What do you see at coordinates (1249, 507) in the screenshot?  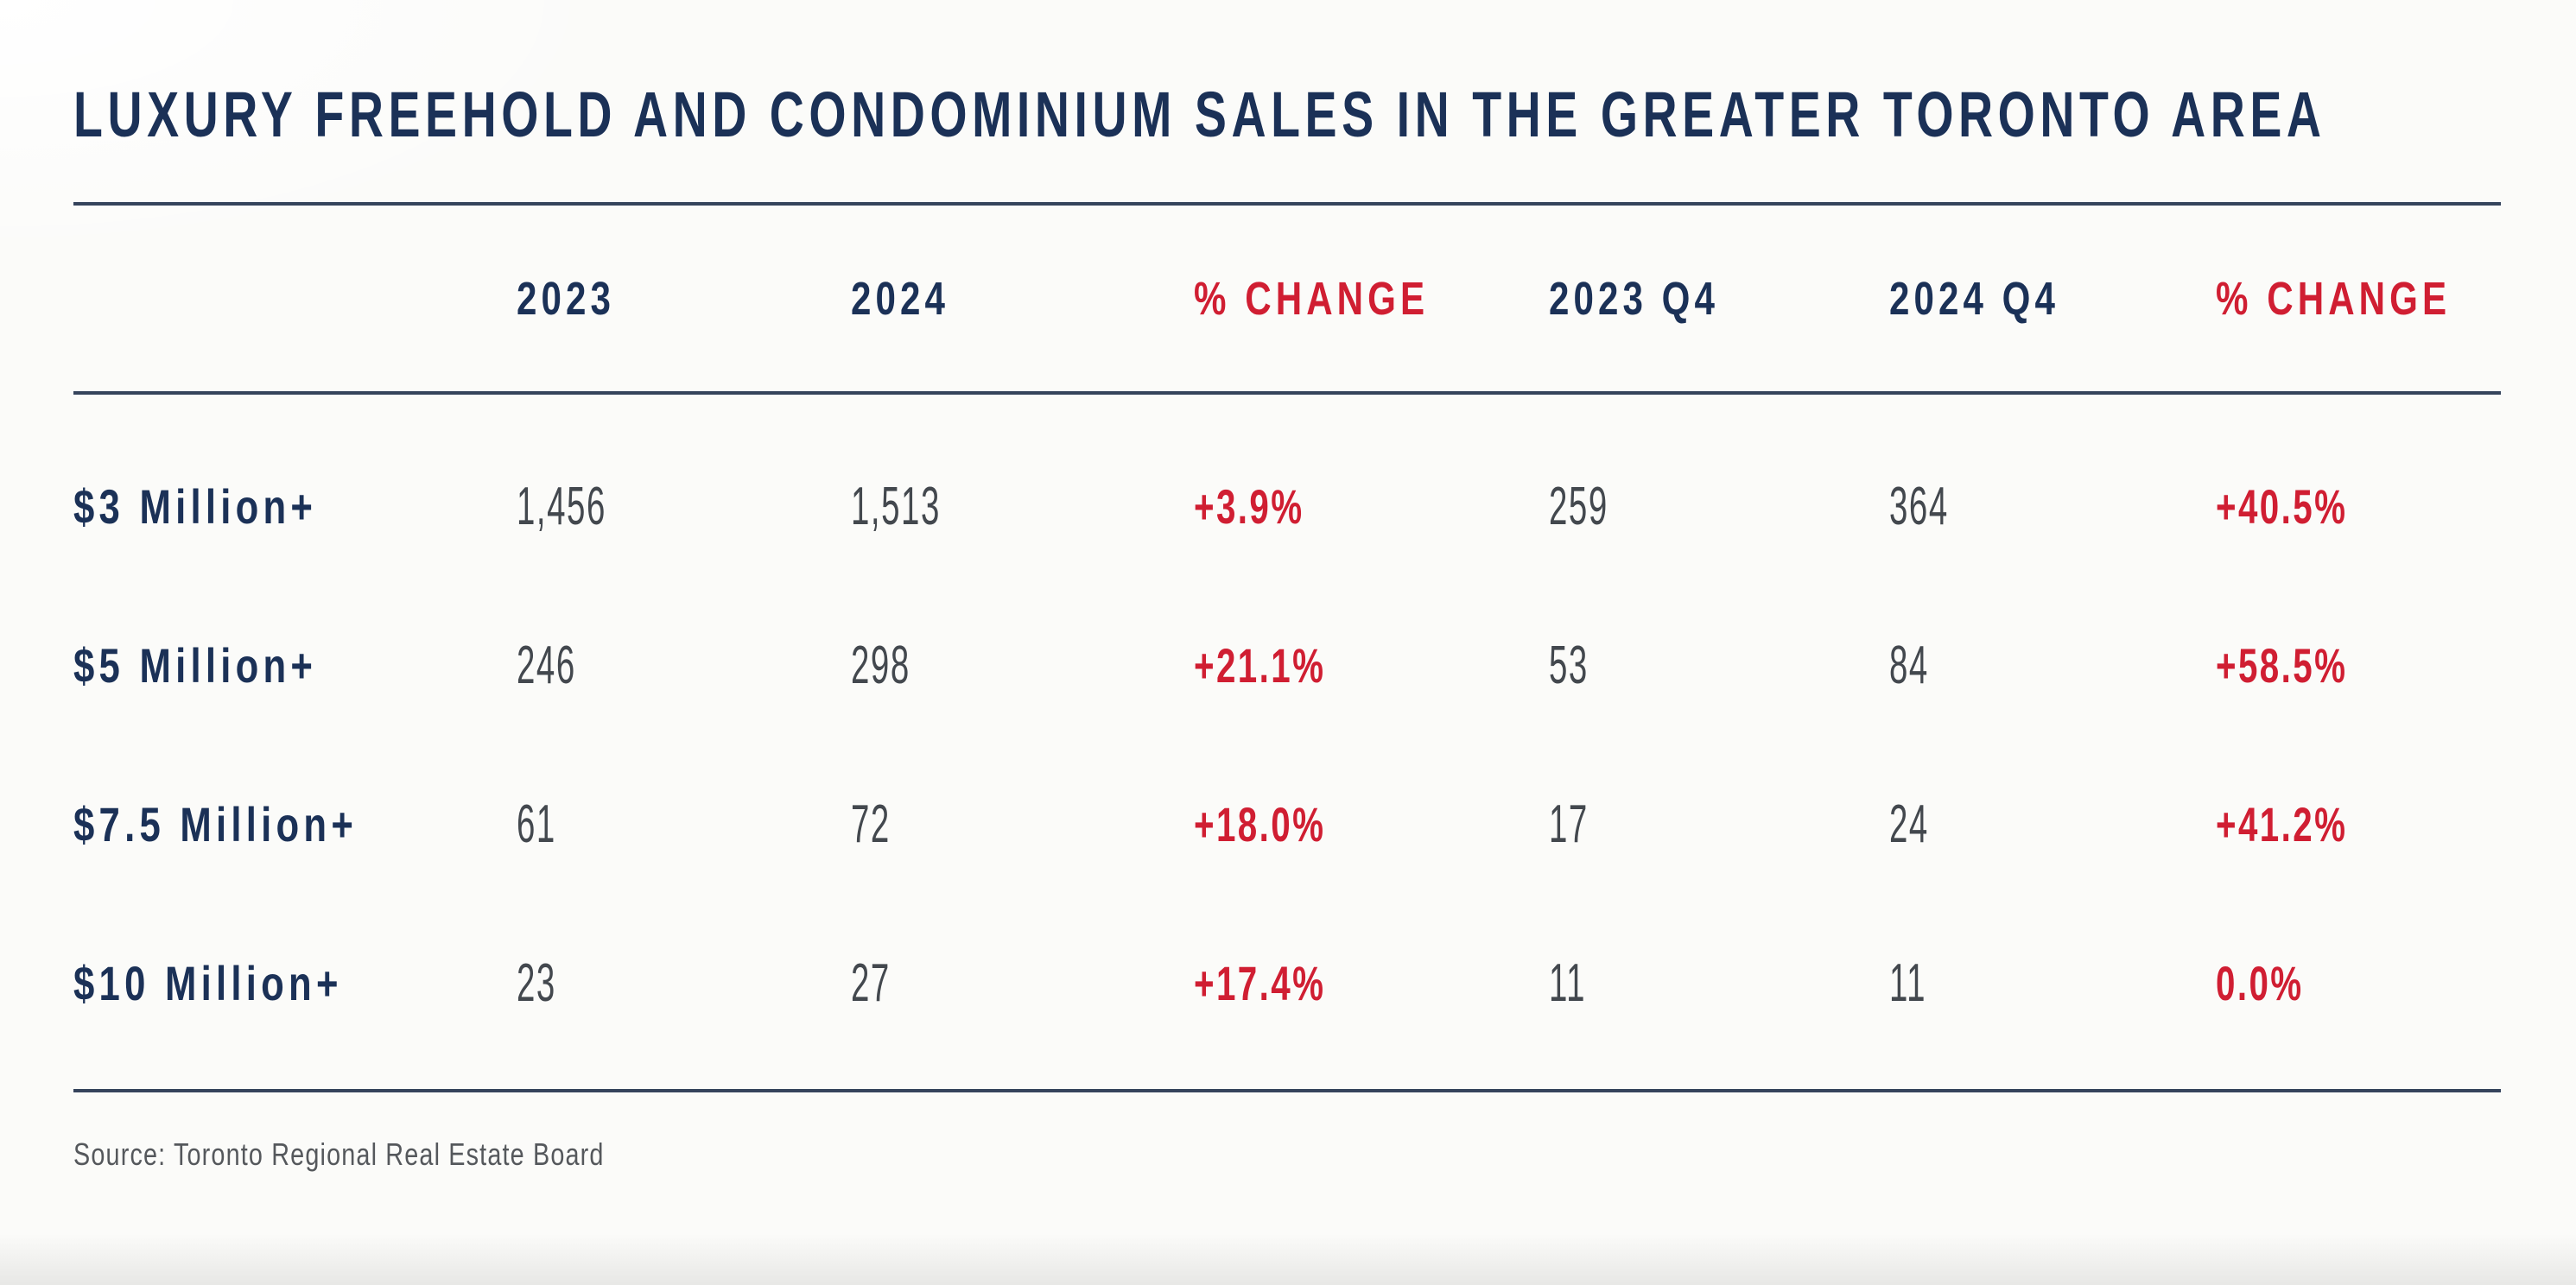 I see `value-change: +3.9%` at bounding box center [1249, 507].